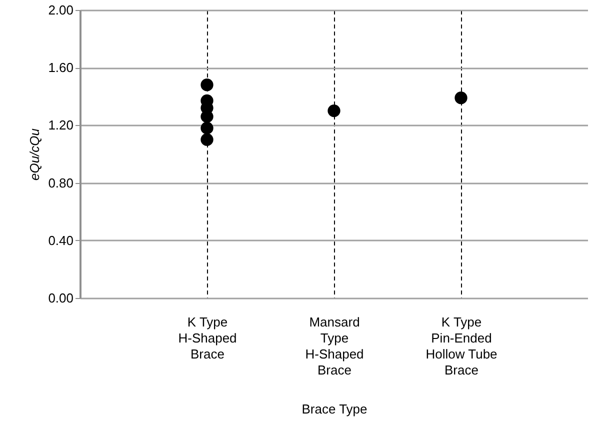 This screenshot has width=591, height=443. Describe the element at coordinates (334, 346) in the screenshot. I see `x-tick-label: Mansard Type H-Shaped Brace` at that location.